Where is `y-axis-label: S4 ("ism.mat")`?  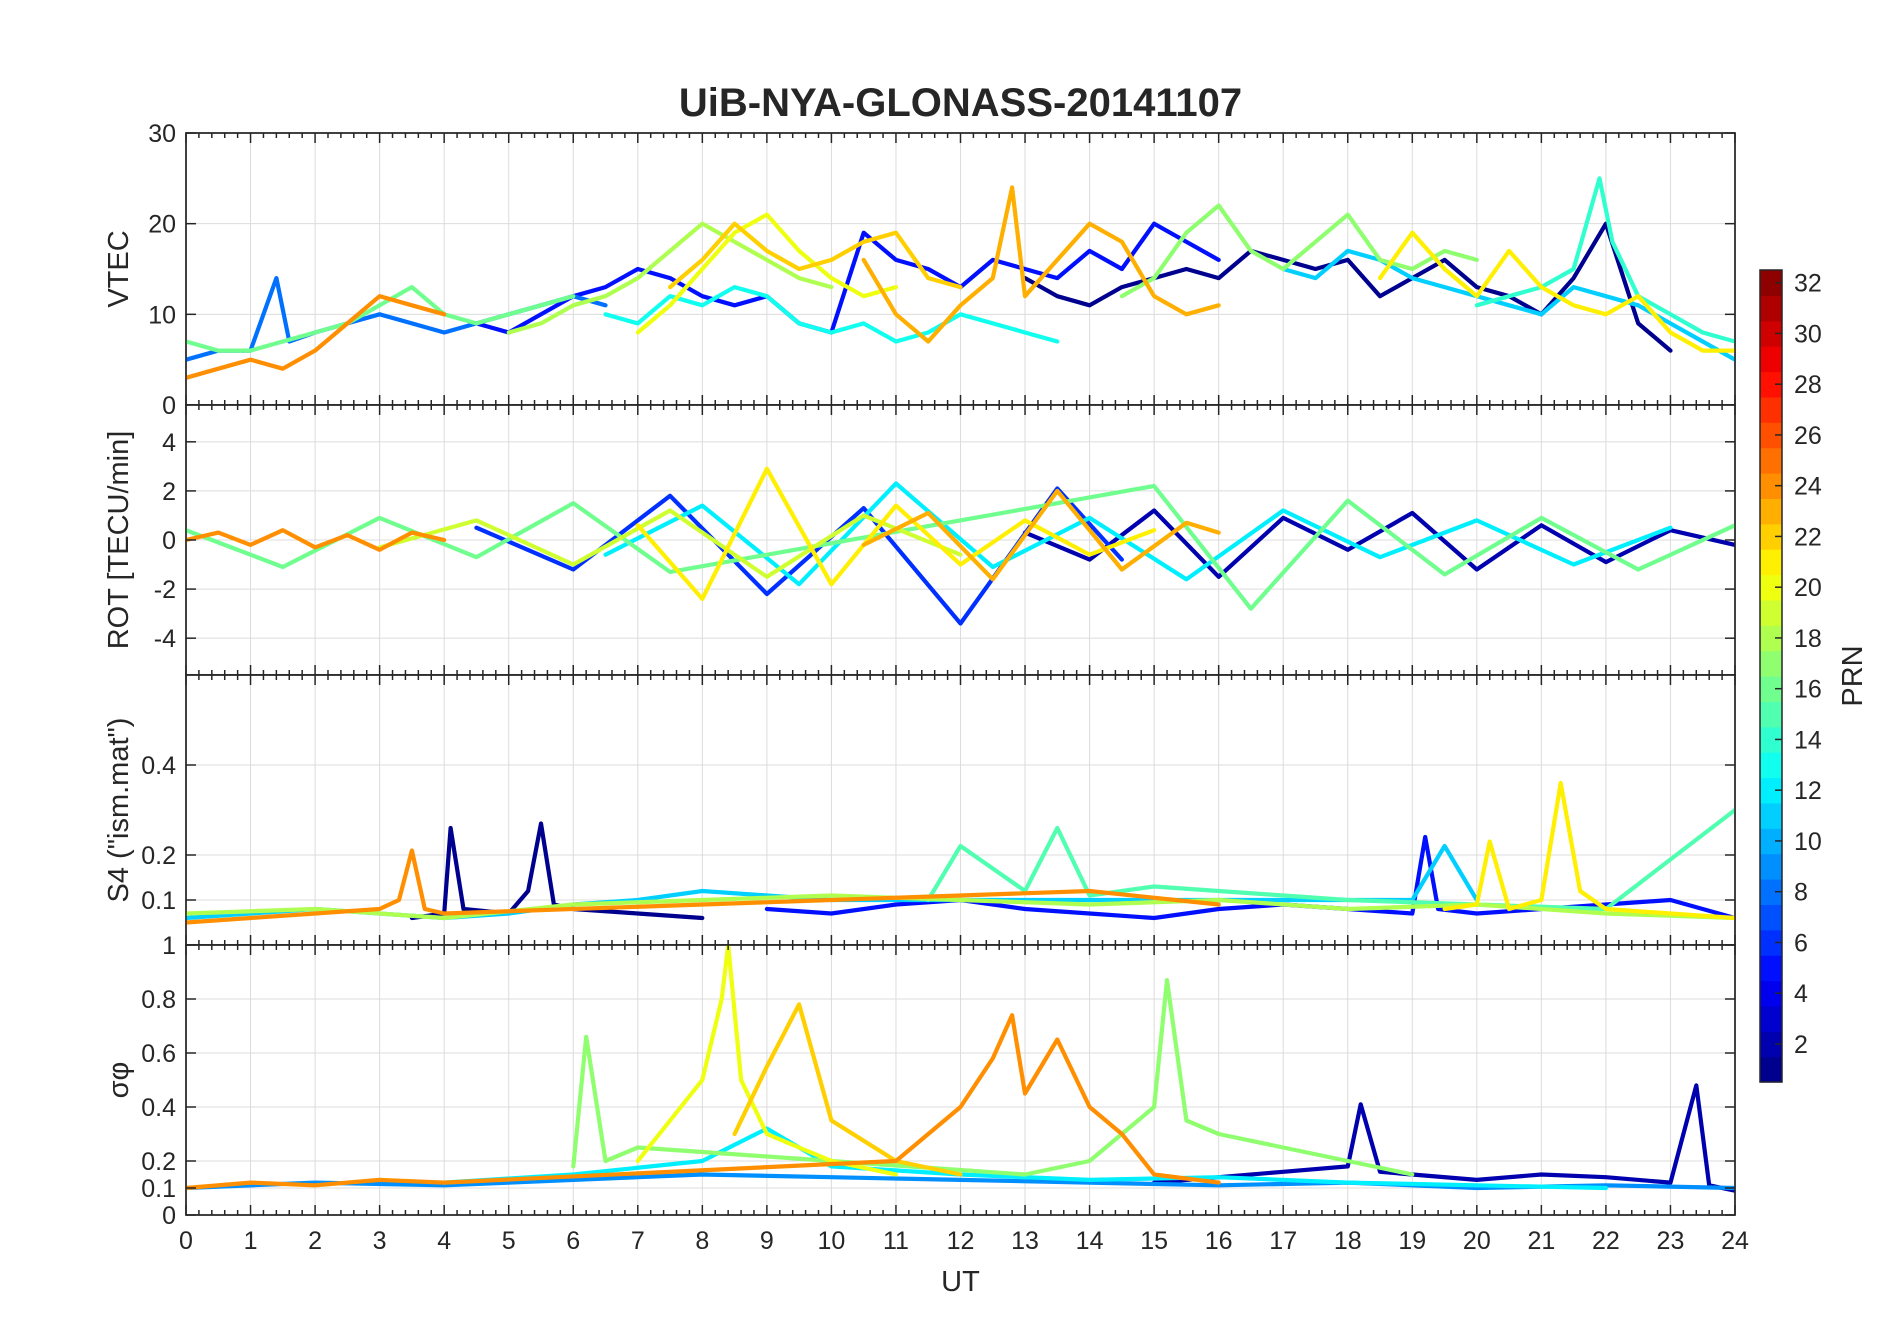 y-axis-label: S4 ("ism.mat") is located at coordinates (119, 810).